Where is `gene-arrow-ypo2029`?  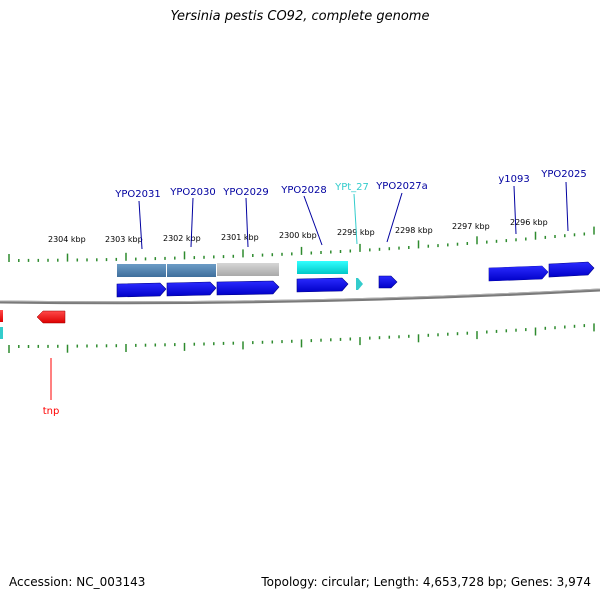 gene-arrow-ypo2029 is located at coordinates (248, 288).